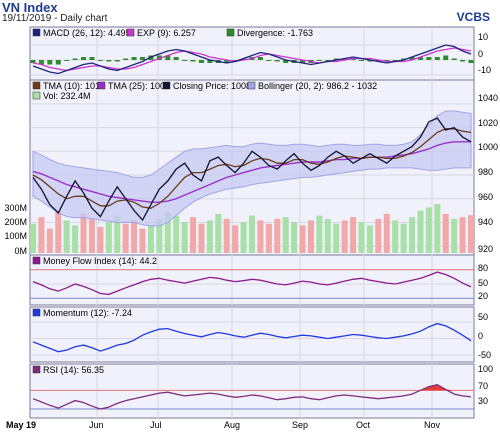 The height and width of the screenshot is (437, 500). What do you see at coordinates (432, 425) in the screenshot?
I see `x-axis-label: Nov` at bounding box center [432, 425].